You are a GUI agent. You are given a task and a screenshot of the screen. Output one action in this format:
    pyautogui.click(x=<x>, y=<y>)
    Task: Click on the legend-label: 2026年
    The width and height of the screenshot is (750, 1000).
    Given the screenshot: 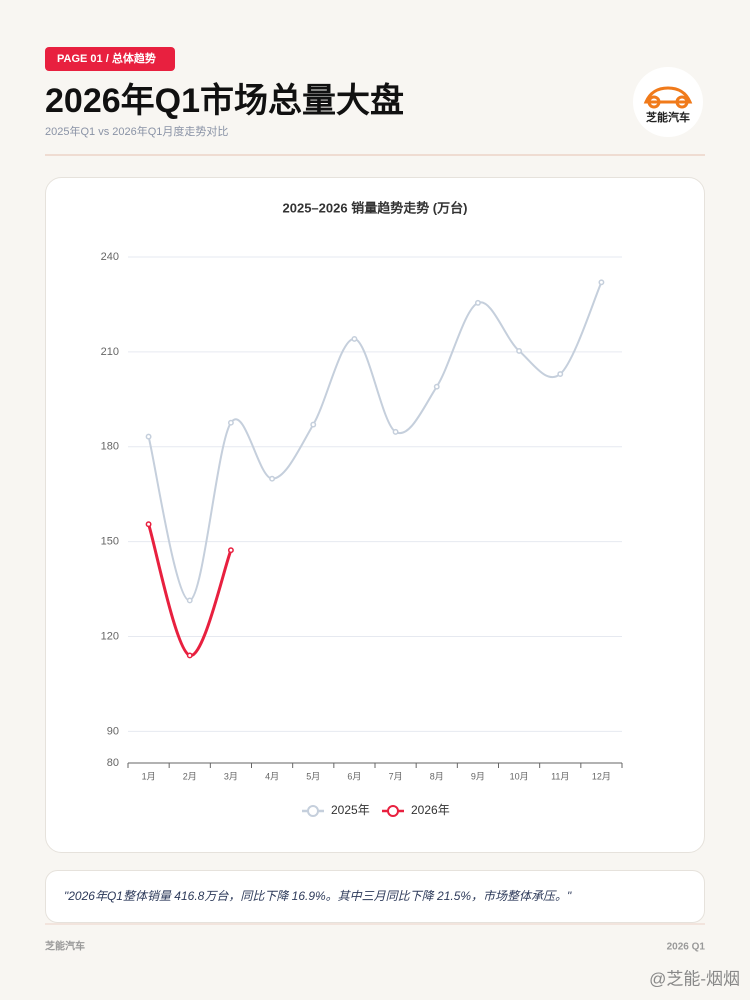 What is the action you would take?
    pyautogui.click(x=430, y=810)
    